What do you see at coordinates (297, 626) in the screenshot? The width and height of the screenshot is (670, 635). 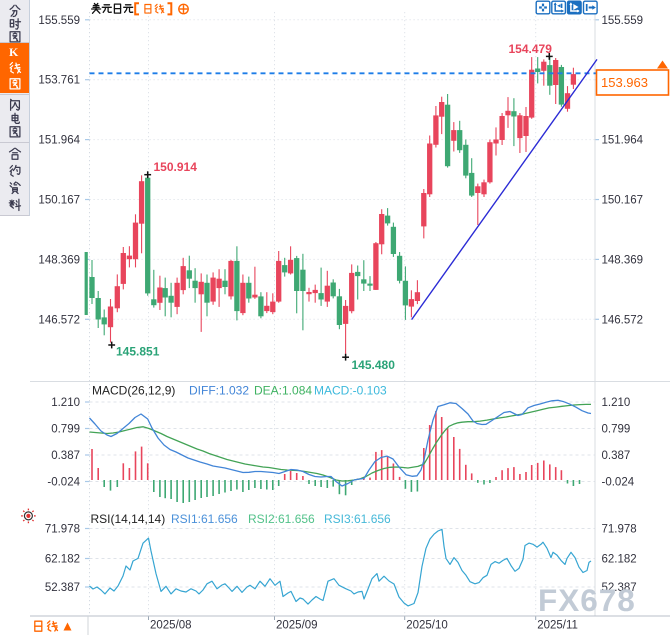 I see `svg-text: 2025/09` at bounding box center [297, 626].